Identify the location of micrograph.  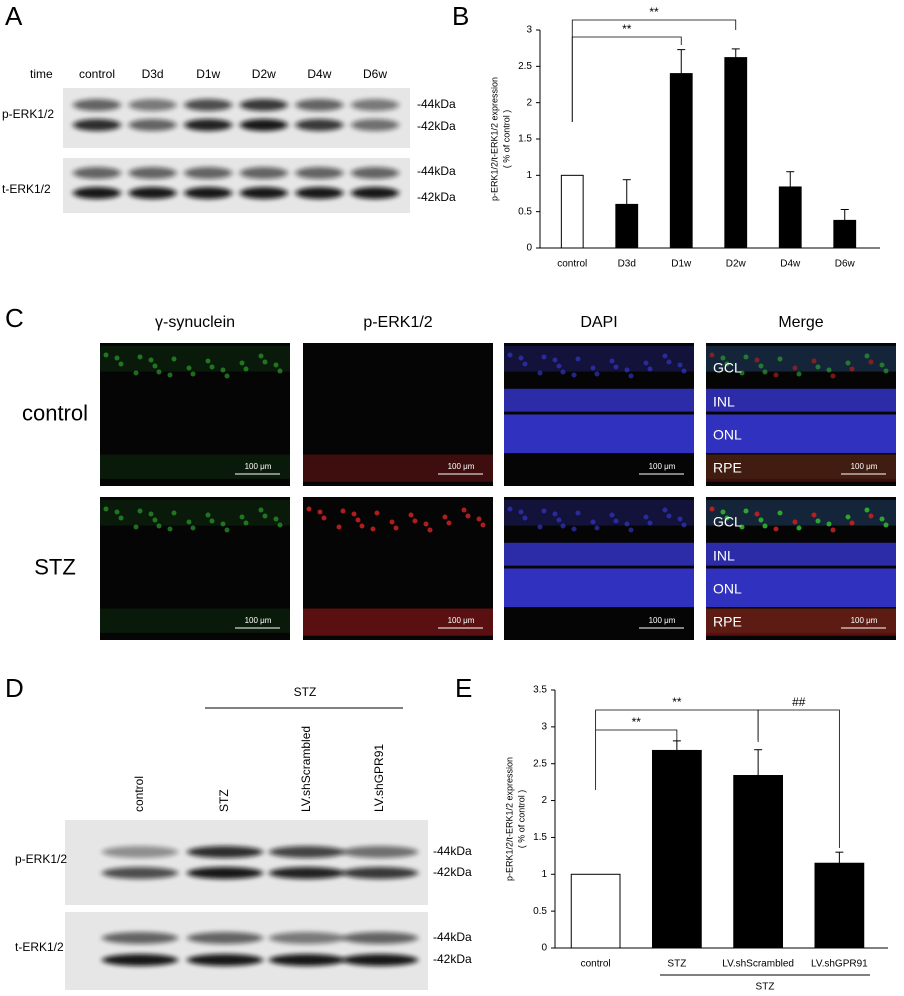
(398, 568).